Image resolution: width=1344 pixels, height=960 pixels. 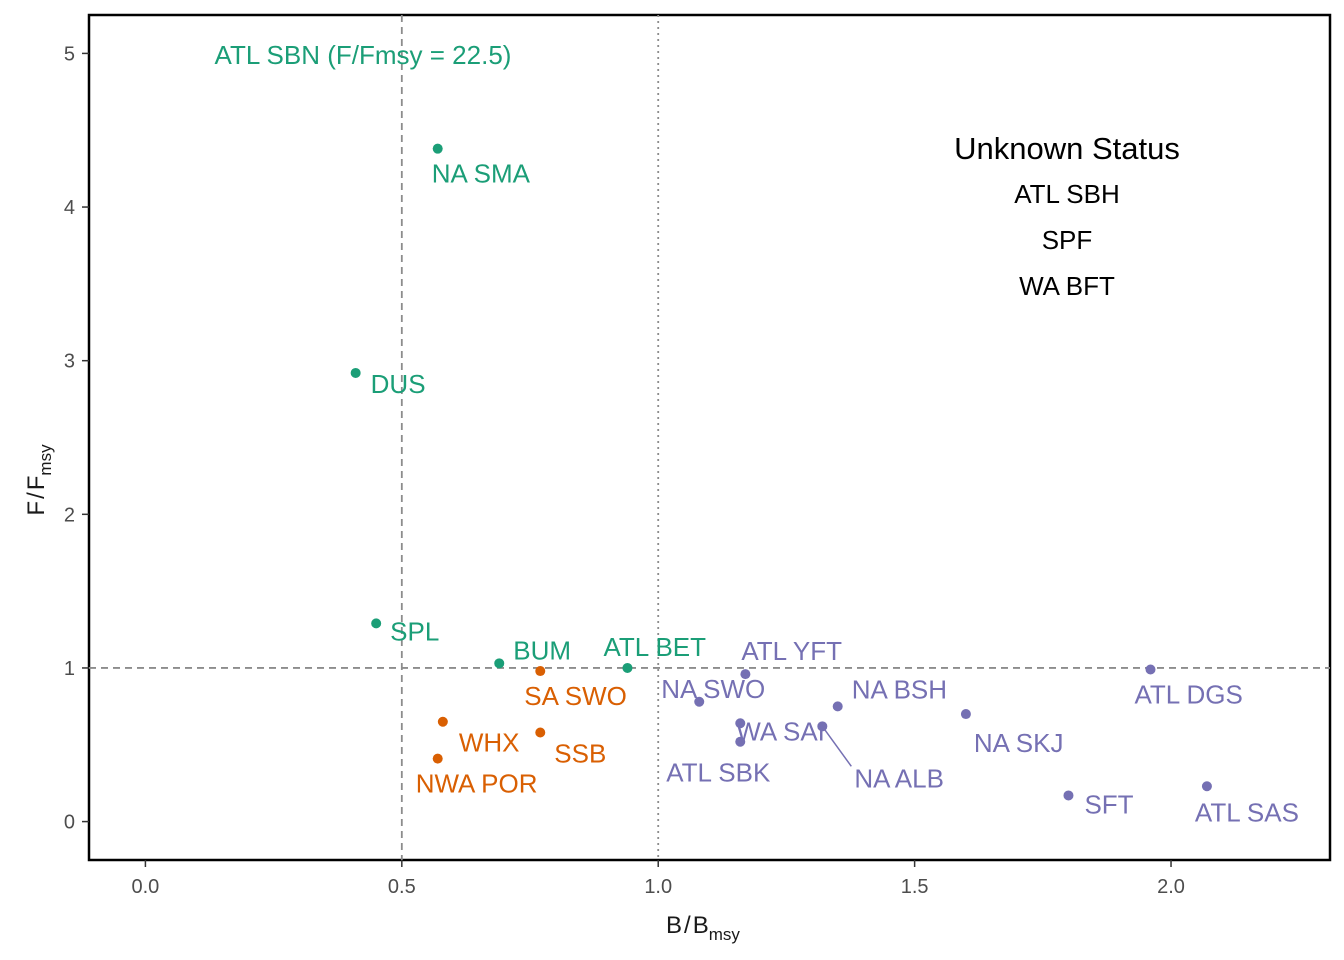 I want to click on x-tick-label: 0.5, so click(x=402, y=887).